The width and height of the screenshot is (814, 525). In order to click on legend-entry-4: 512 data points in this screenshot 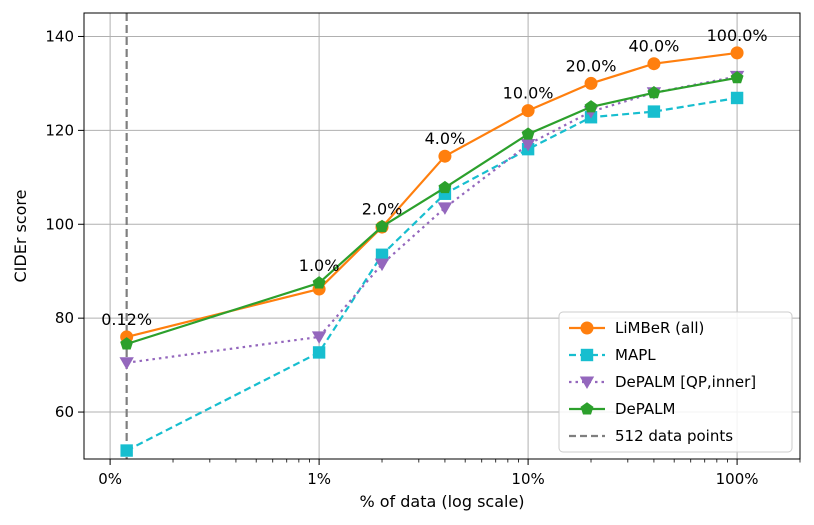, I will do `click(651, 436)`.